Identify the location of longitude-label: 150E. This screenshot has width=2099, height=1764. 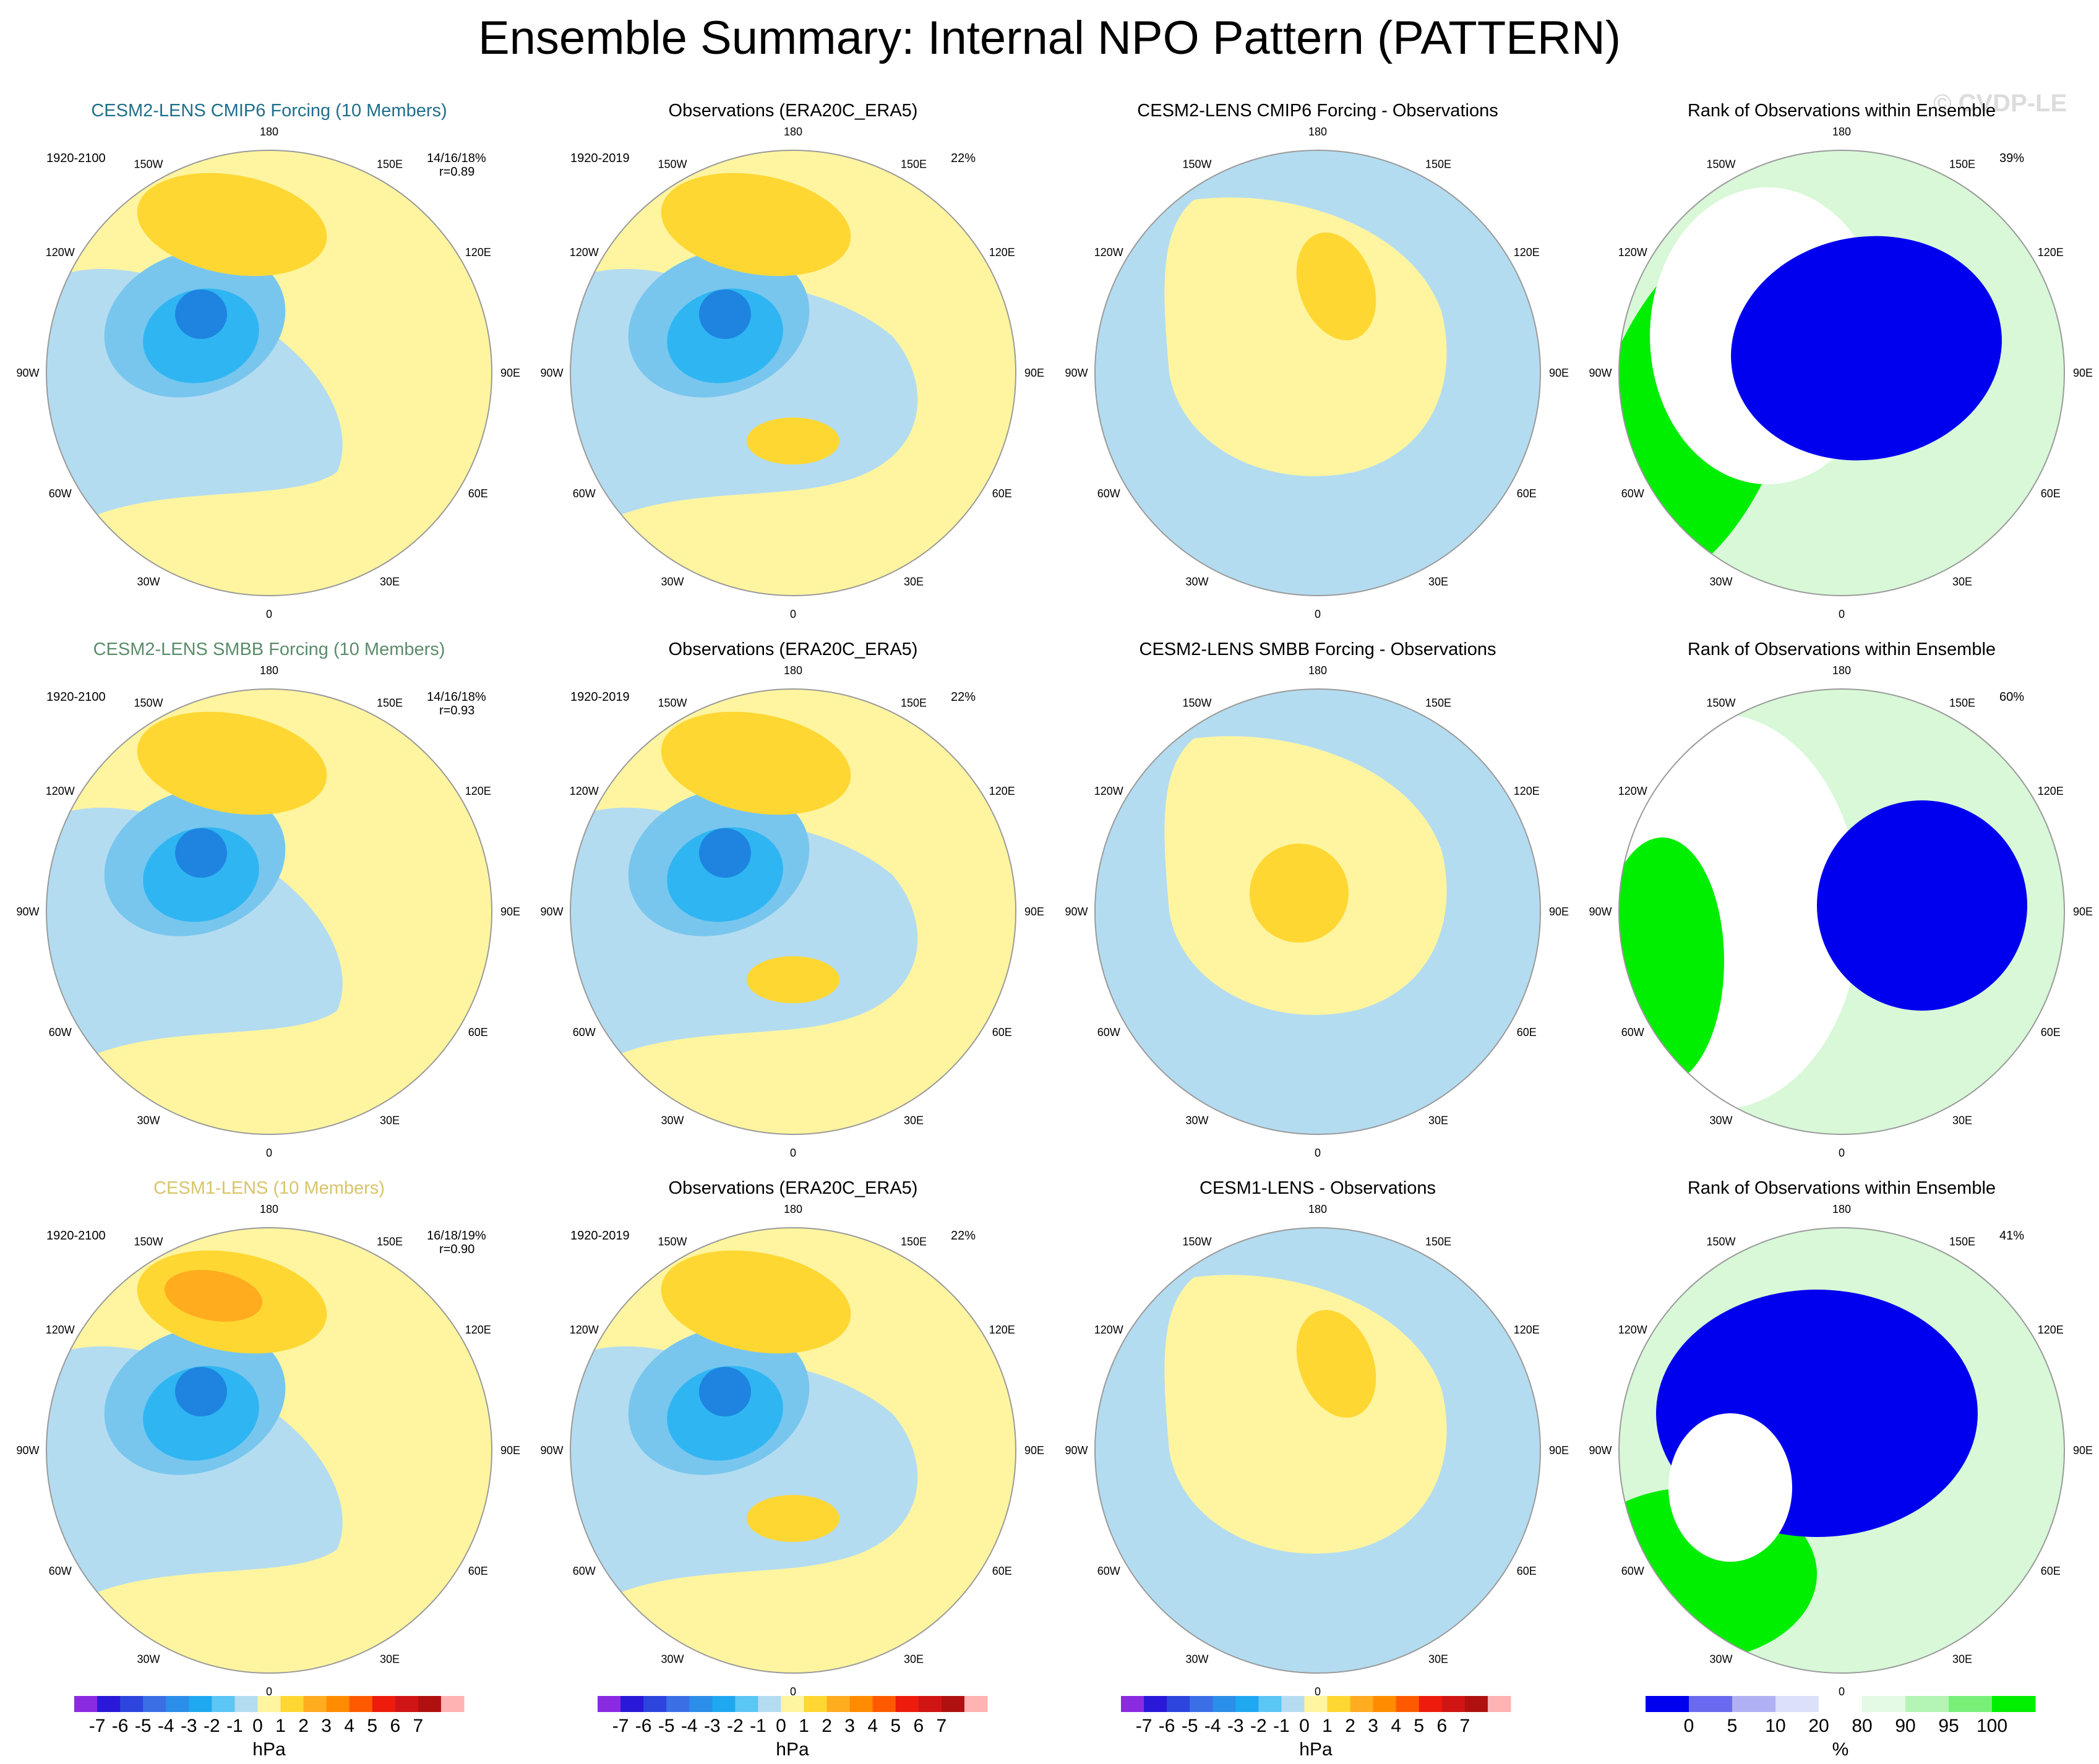
(1962, 1241).